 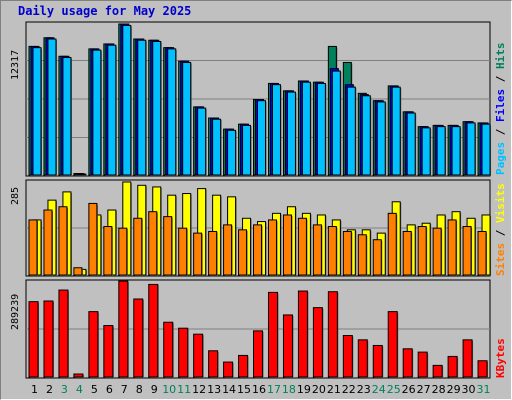 What do you see at coordinates (500, 229) in the screenshot?
I see `svg-text: Sites / Visits` at bounding box center [500, 229].